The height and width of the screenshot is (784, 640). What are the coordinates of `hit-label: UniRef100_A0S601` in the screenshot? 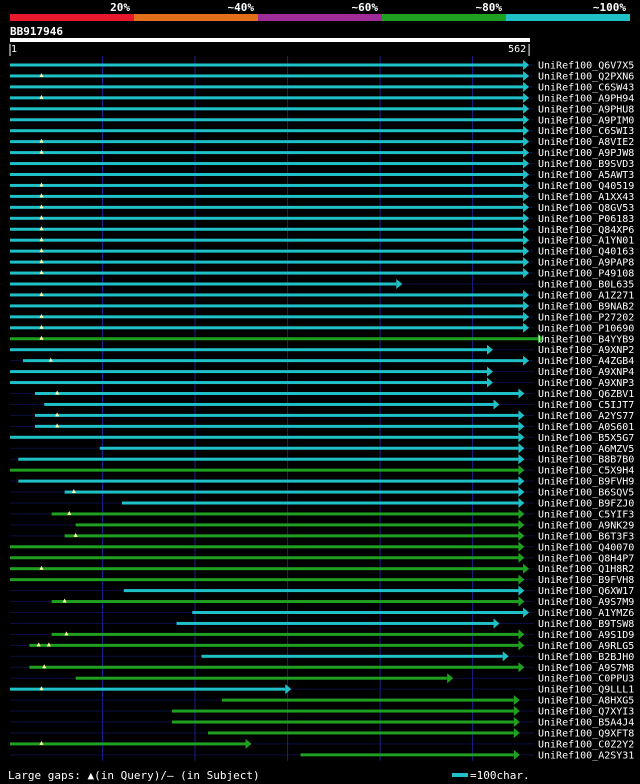 It's located at (586, 427).